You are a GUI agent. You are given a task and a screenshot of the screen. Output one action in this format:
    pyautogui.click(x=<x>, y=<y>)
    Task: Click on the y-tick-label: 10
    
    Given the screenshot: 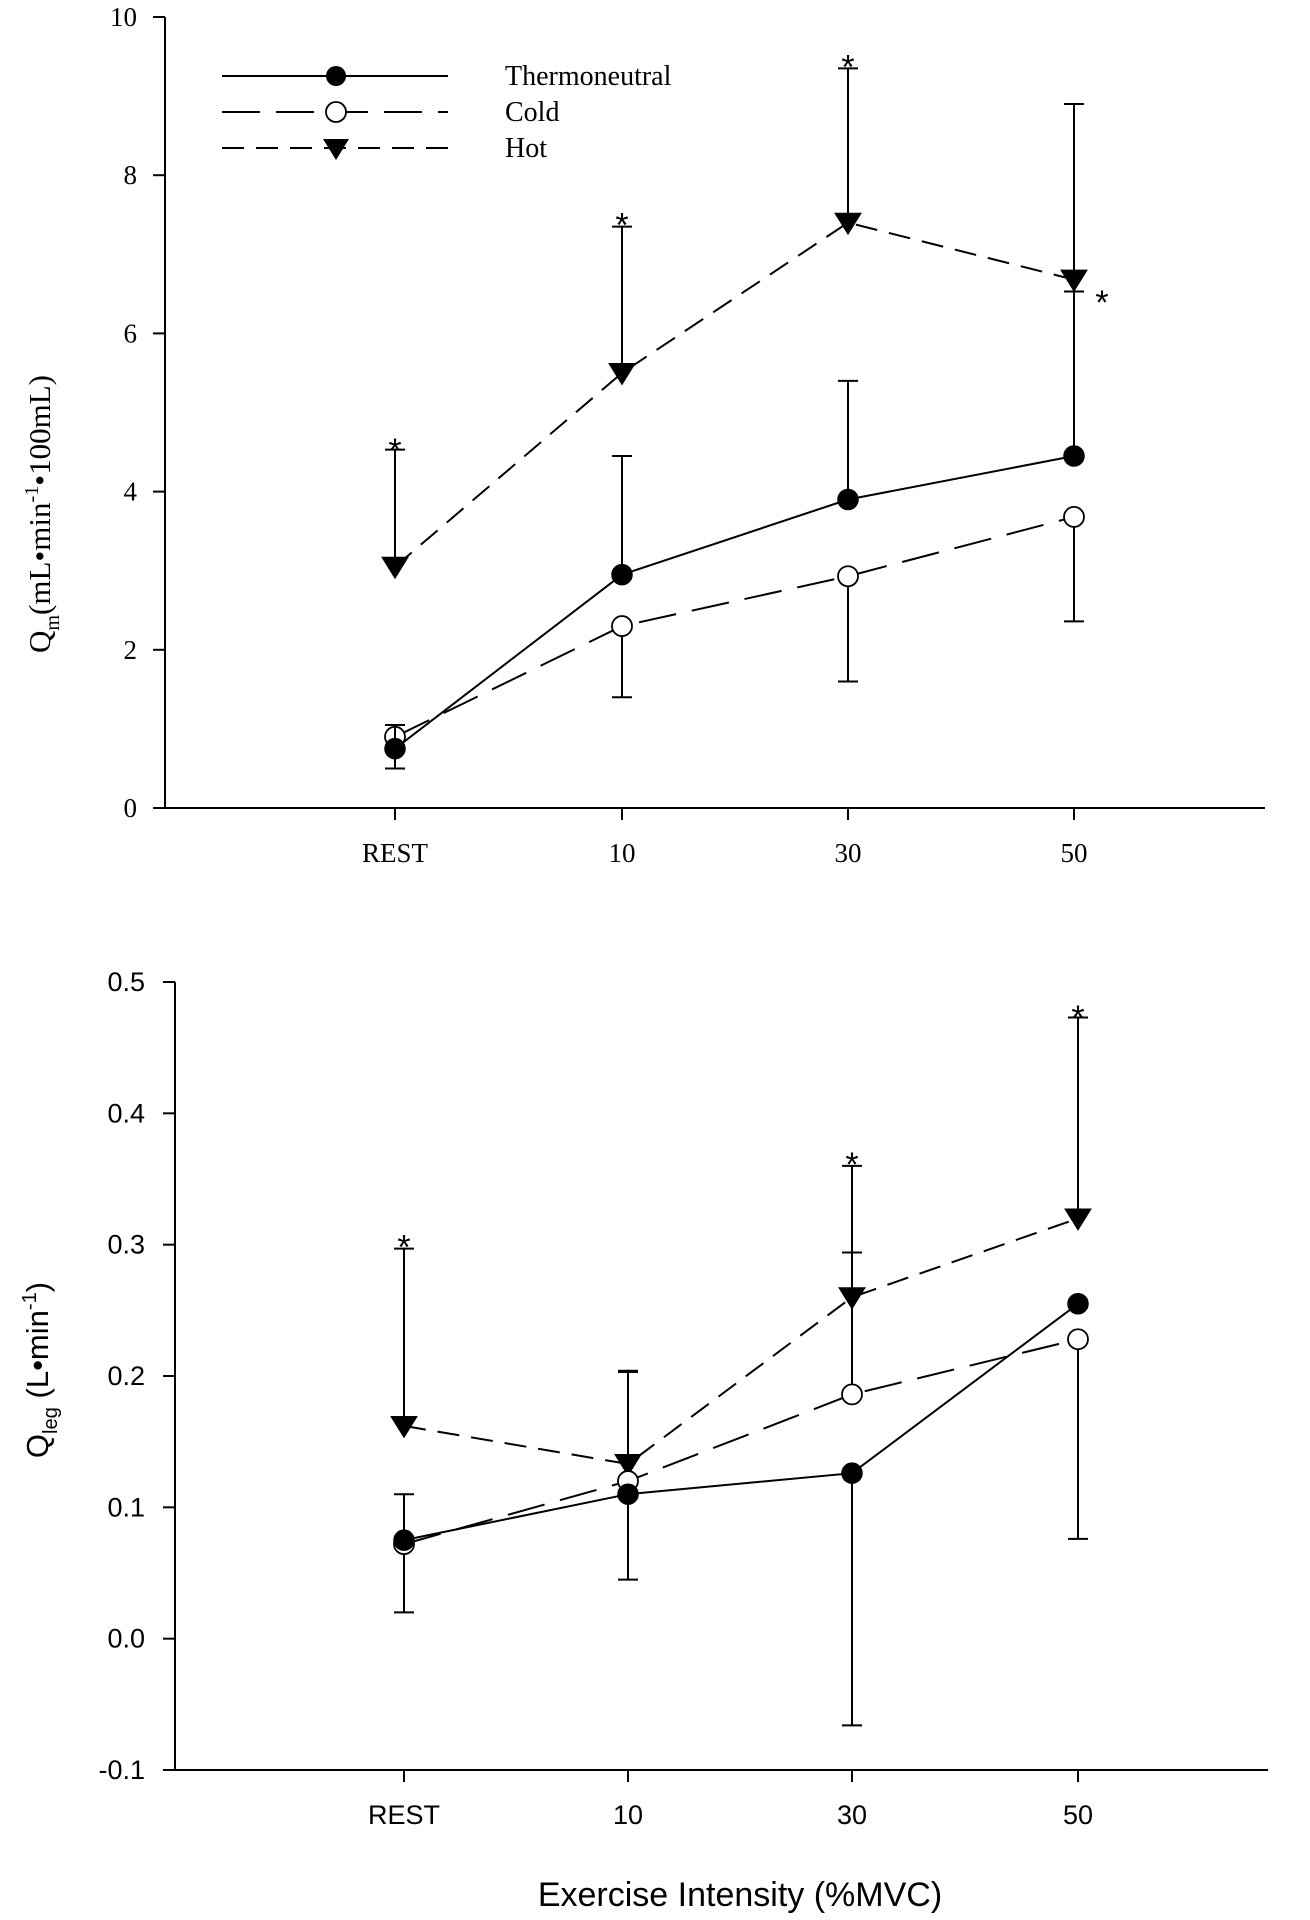 What is the action you would take?
    pyautogui.click(x=123, y=17)
    